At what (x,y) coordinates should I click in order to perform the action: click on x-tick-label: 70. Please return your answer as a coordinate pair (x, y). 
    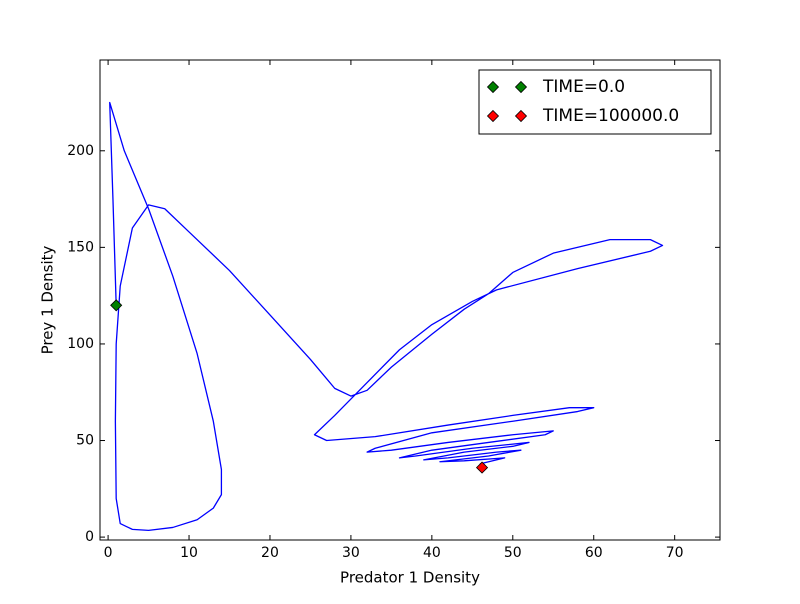
    Looking at the image, I should click on (675, 553).